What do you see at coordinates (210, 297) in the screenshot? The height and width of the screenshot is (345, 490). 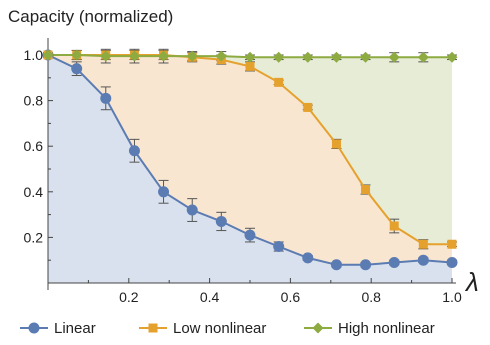 I see `x-tick-label: 0.4` at bounding box center [210, 297].